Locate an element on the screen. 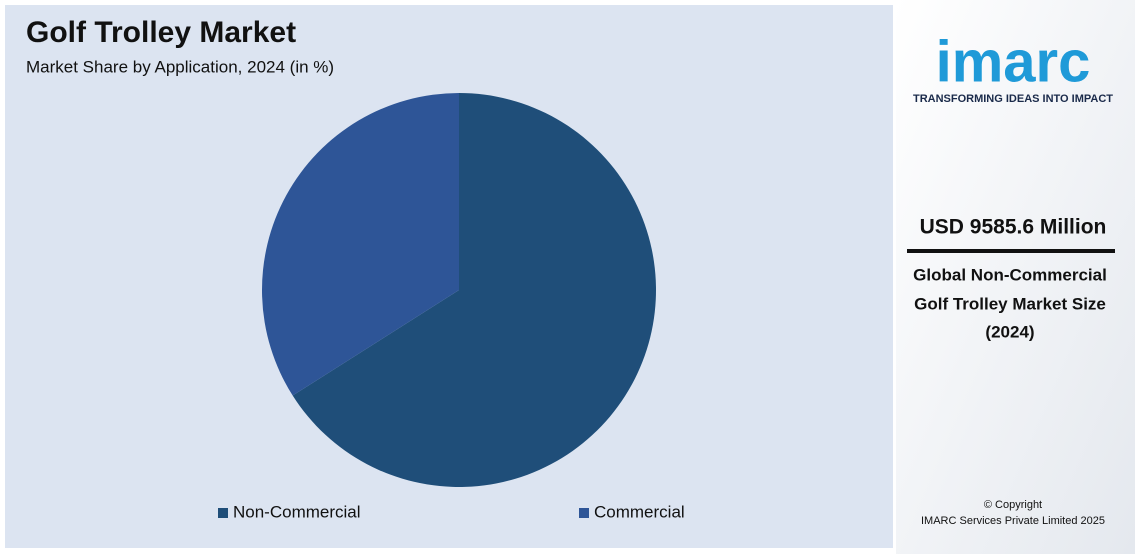 This screenshot has width=1135, height=554. tagline: TRANSFORMING IDEAS INTO IMPACT is located at coordinates (1013, 99).